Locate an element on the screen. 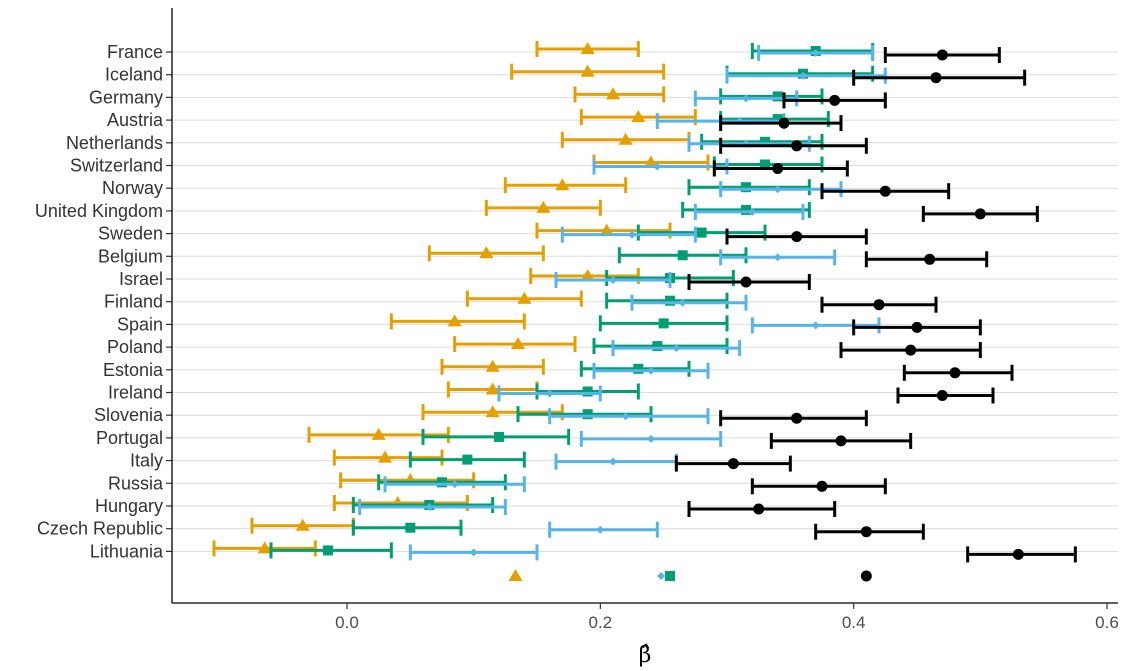 The height and width of the screenshot is (671, 1129). x-tick-label: 0.6 is located at coordinates (1107, 622).